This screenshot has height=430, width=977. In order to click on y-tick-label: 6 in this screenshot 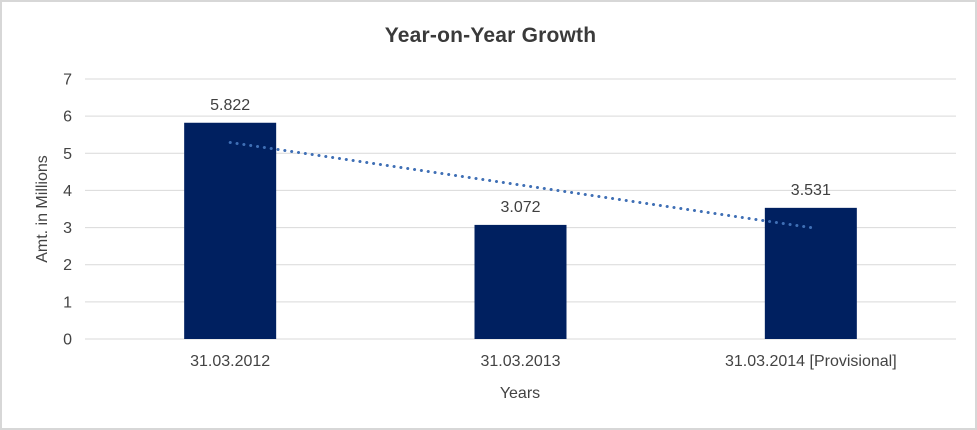, I will do `click(67, 117)`.